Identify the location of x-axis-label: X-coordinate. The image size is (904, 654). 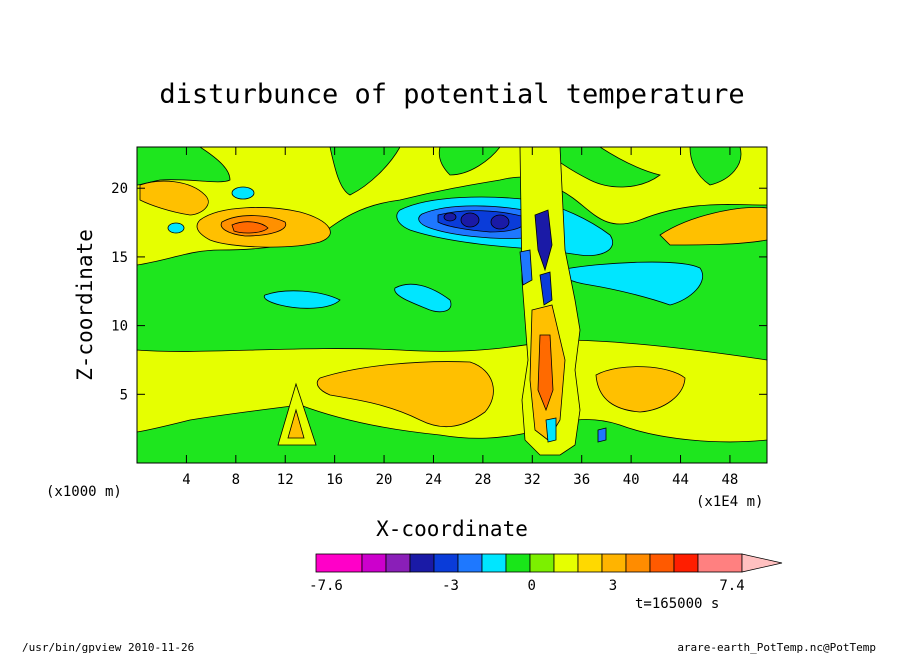
(452, 529).